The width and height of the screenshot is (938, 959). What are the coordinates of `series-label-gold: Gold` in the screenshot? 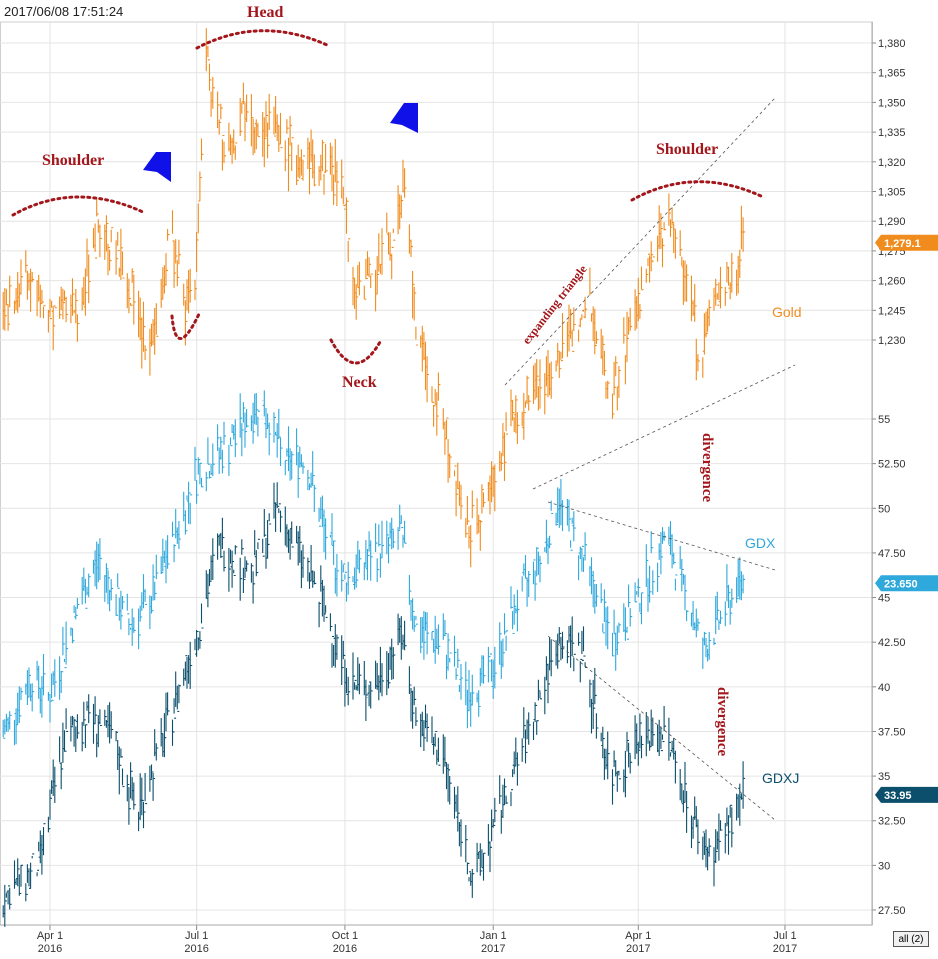 It's located at (787, 312).